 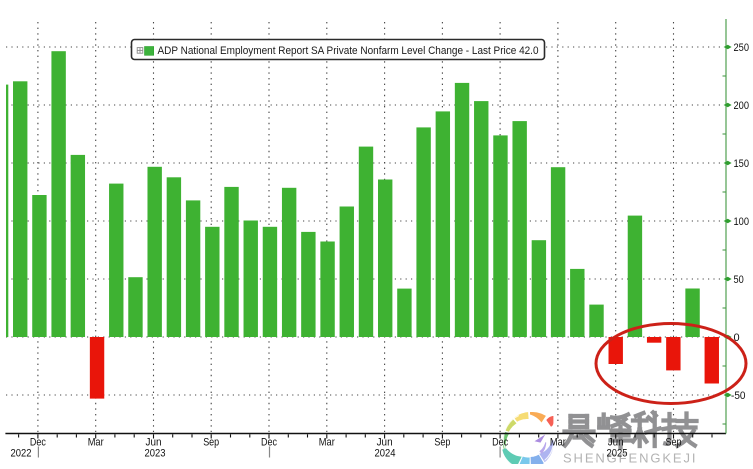 I want to click on svg-text: -50, so click(x=738, y=396).